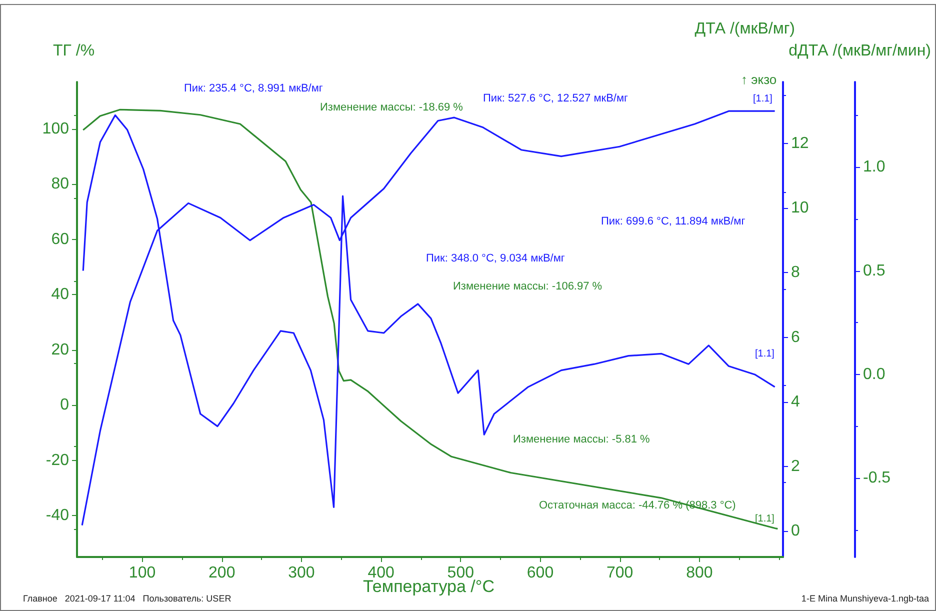 The image size is (936, 611). I want to click on annotation: Пик: 527.6 °C, 12.527 мкВ/мг, so click(555, 98).